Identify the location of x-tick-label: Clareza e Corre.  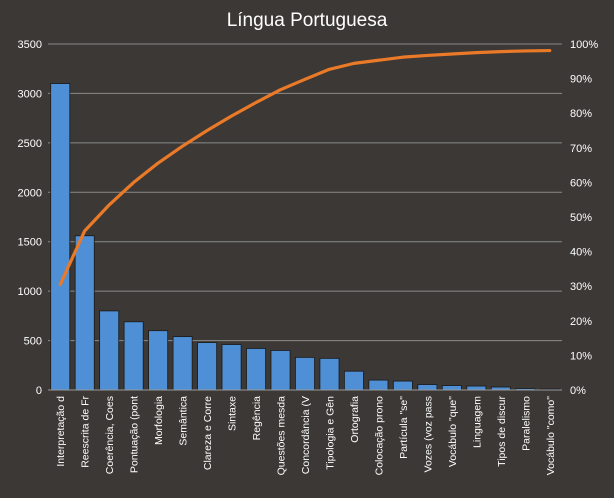
(208, 433).